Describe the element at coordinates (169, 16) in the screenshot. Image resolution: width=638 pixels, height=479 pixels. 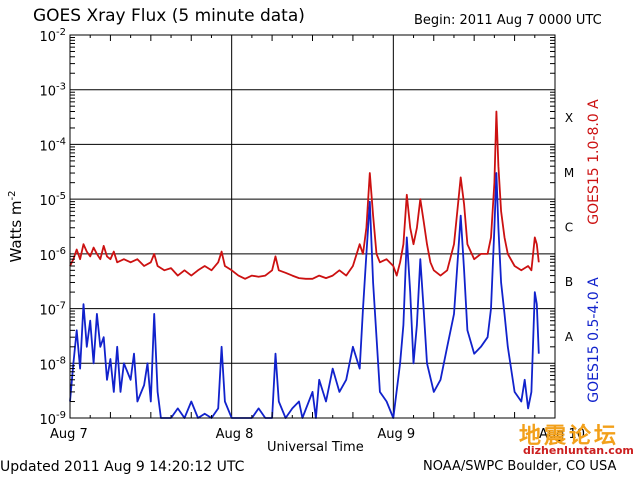
I see `chart-title: GOES Xray Flux (5 minute data)` at that location.